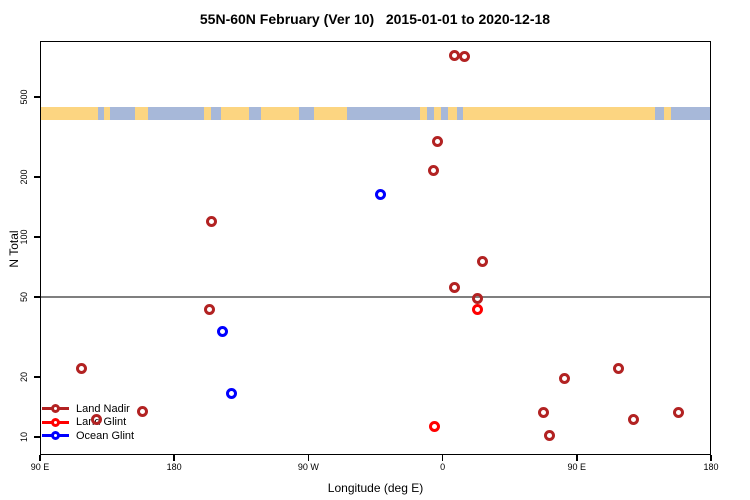 This screenshot has width=750, height=500. I want to click on x-tick-label: 90 W, so click(308, 467).